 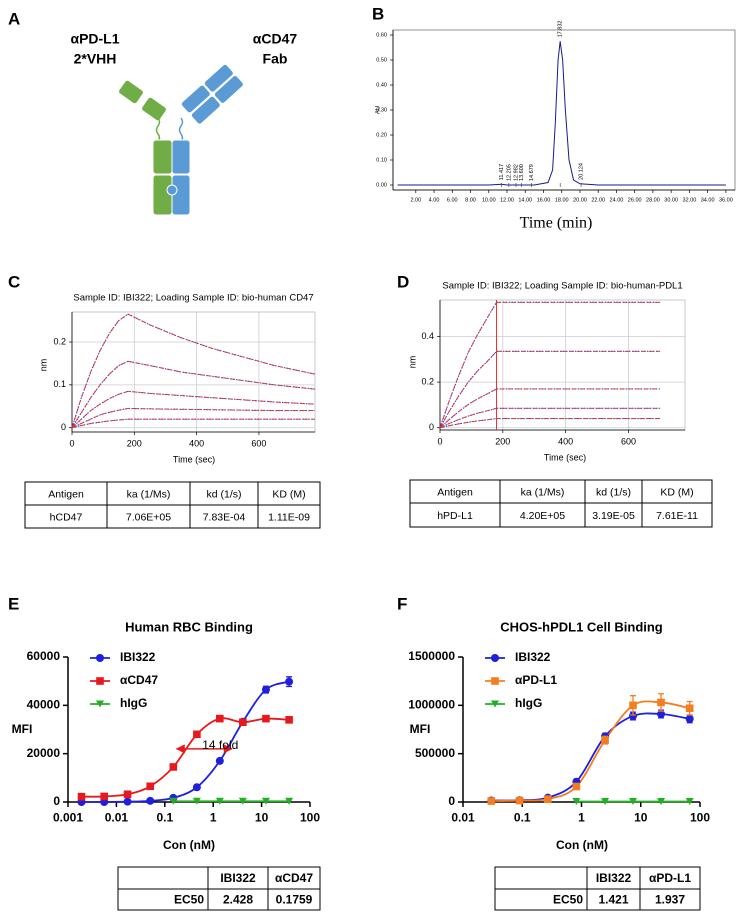 I want to click on x-tick-label: 30.00, so click(x=671, y=200).